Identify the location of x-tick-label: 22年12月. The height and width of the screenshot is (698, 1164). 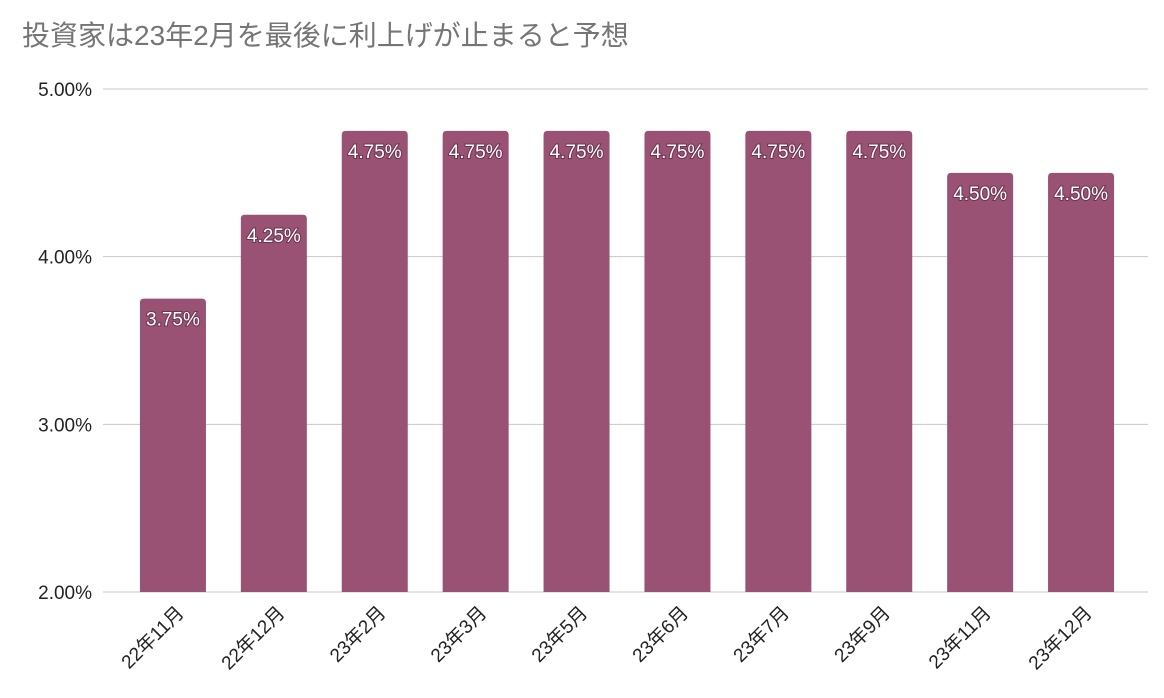
(253, 638).